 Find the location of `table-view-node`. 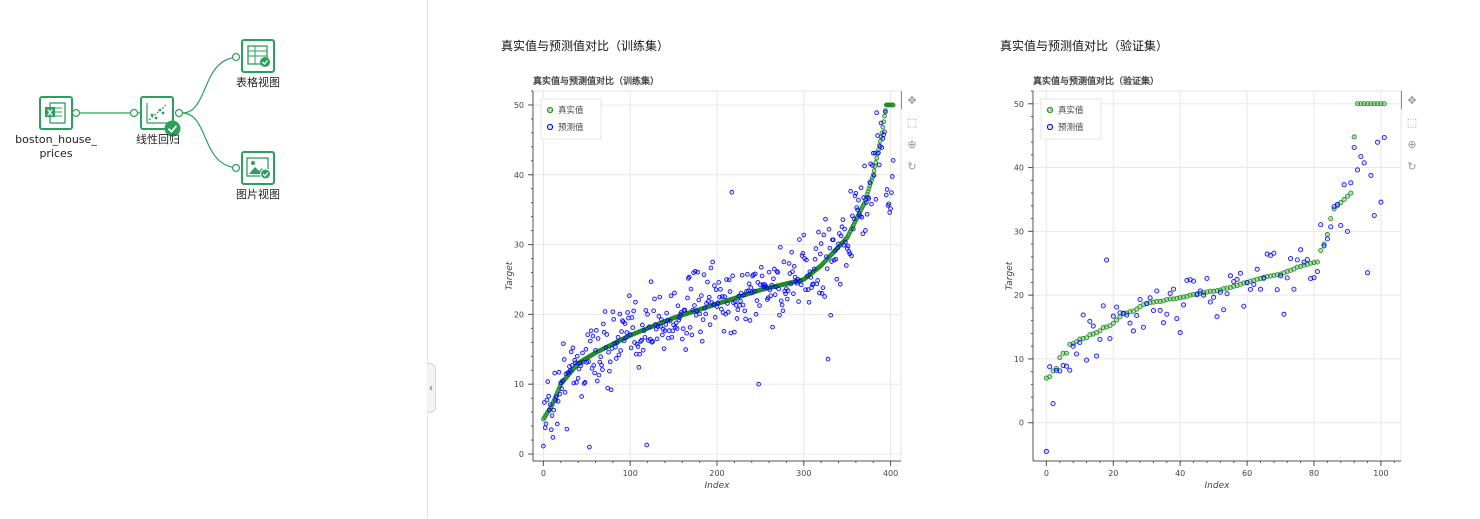

table-view-node is located at coordinates (258, 56).